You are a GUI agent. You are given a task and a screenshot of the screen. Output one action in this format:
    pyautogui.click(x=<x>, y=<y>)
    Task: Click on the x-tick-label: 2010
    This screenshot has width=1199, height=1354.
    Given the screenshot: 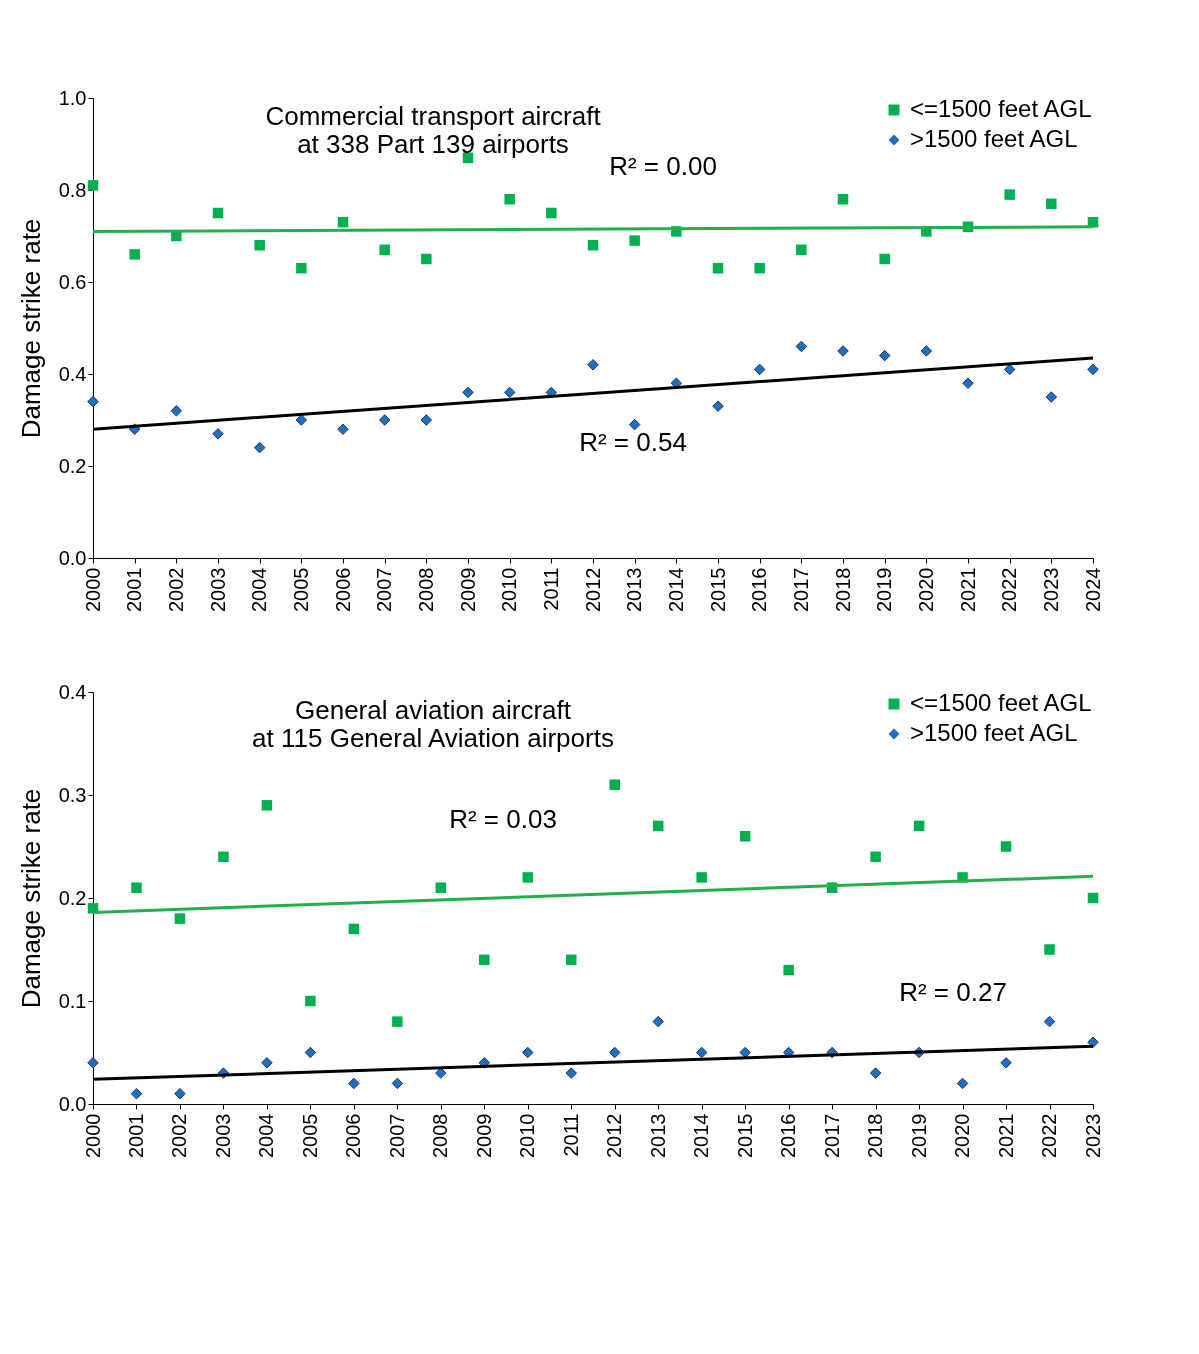 What is the action you would take?
    pyautogui.click(x=509, y=589)
    